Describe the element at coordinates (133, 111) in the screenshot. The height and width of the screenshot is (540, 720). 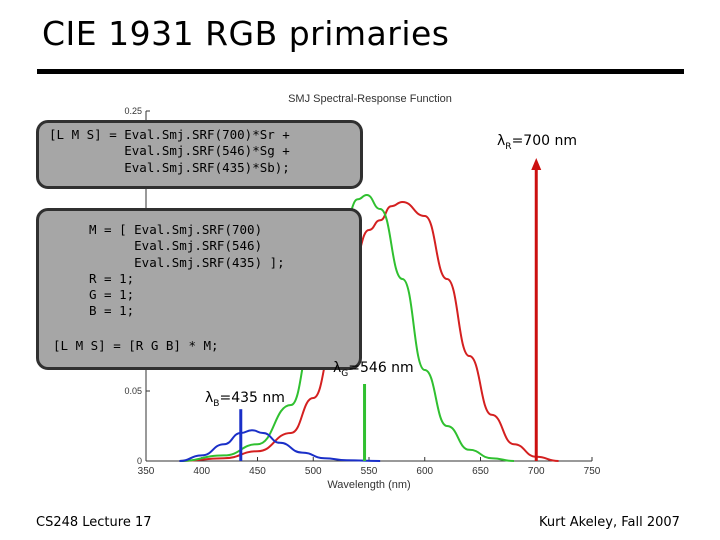
I see `y-tick-label: 0.25` at that location.